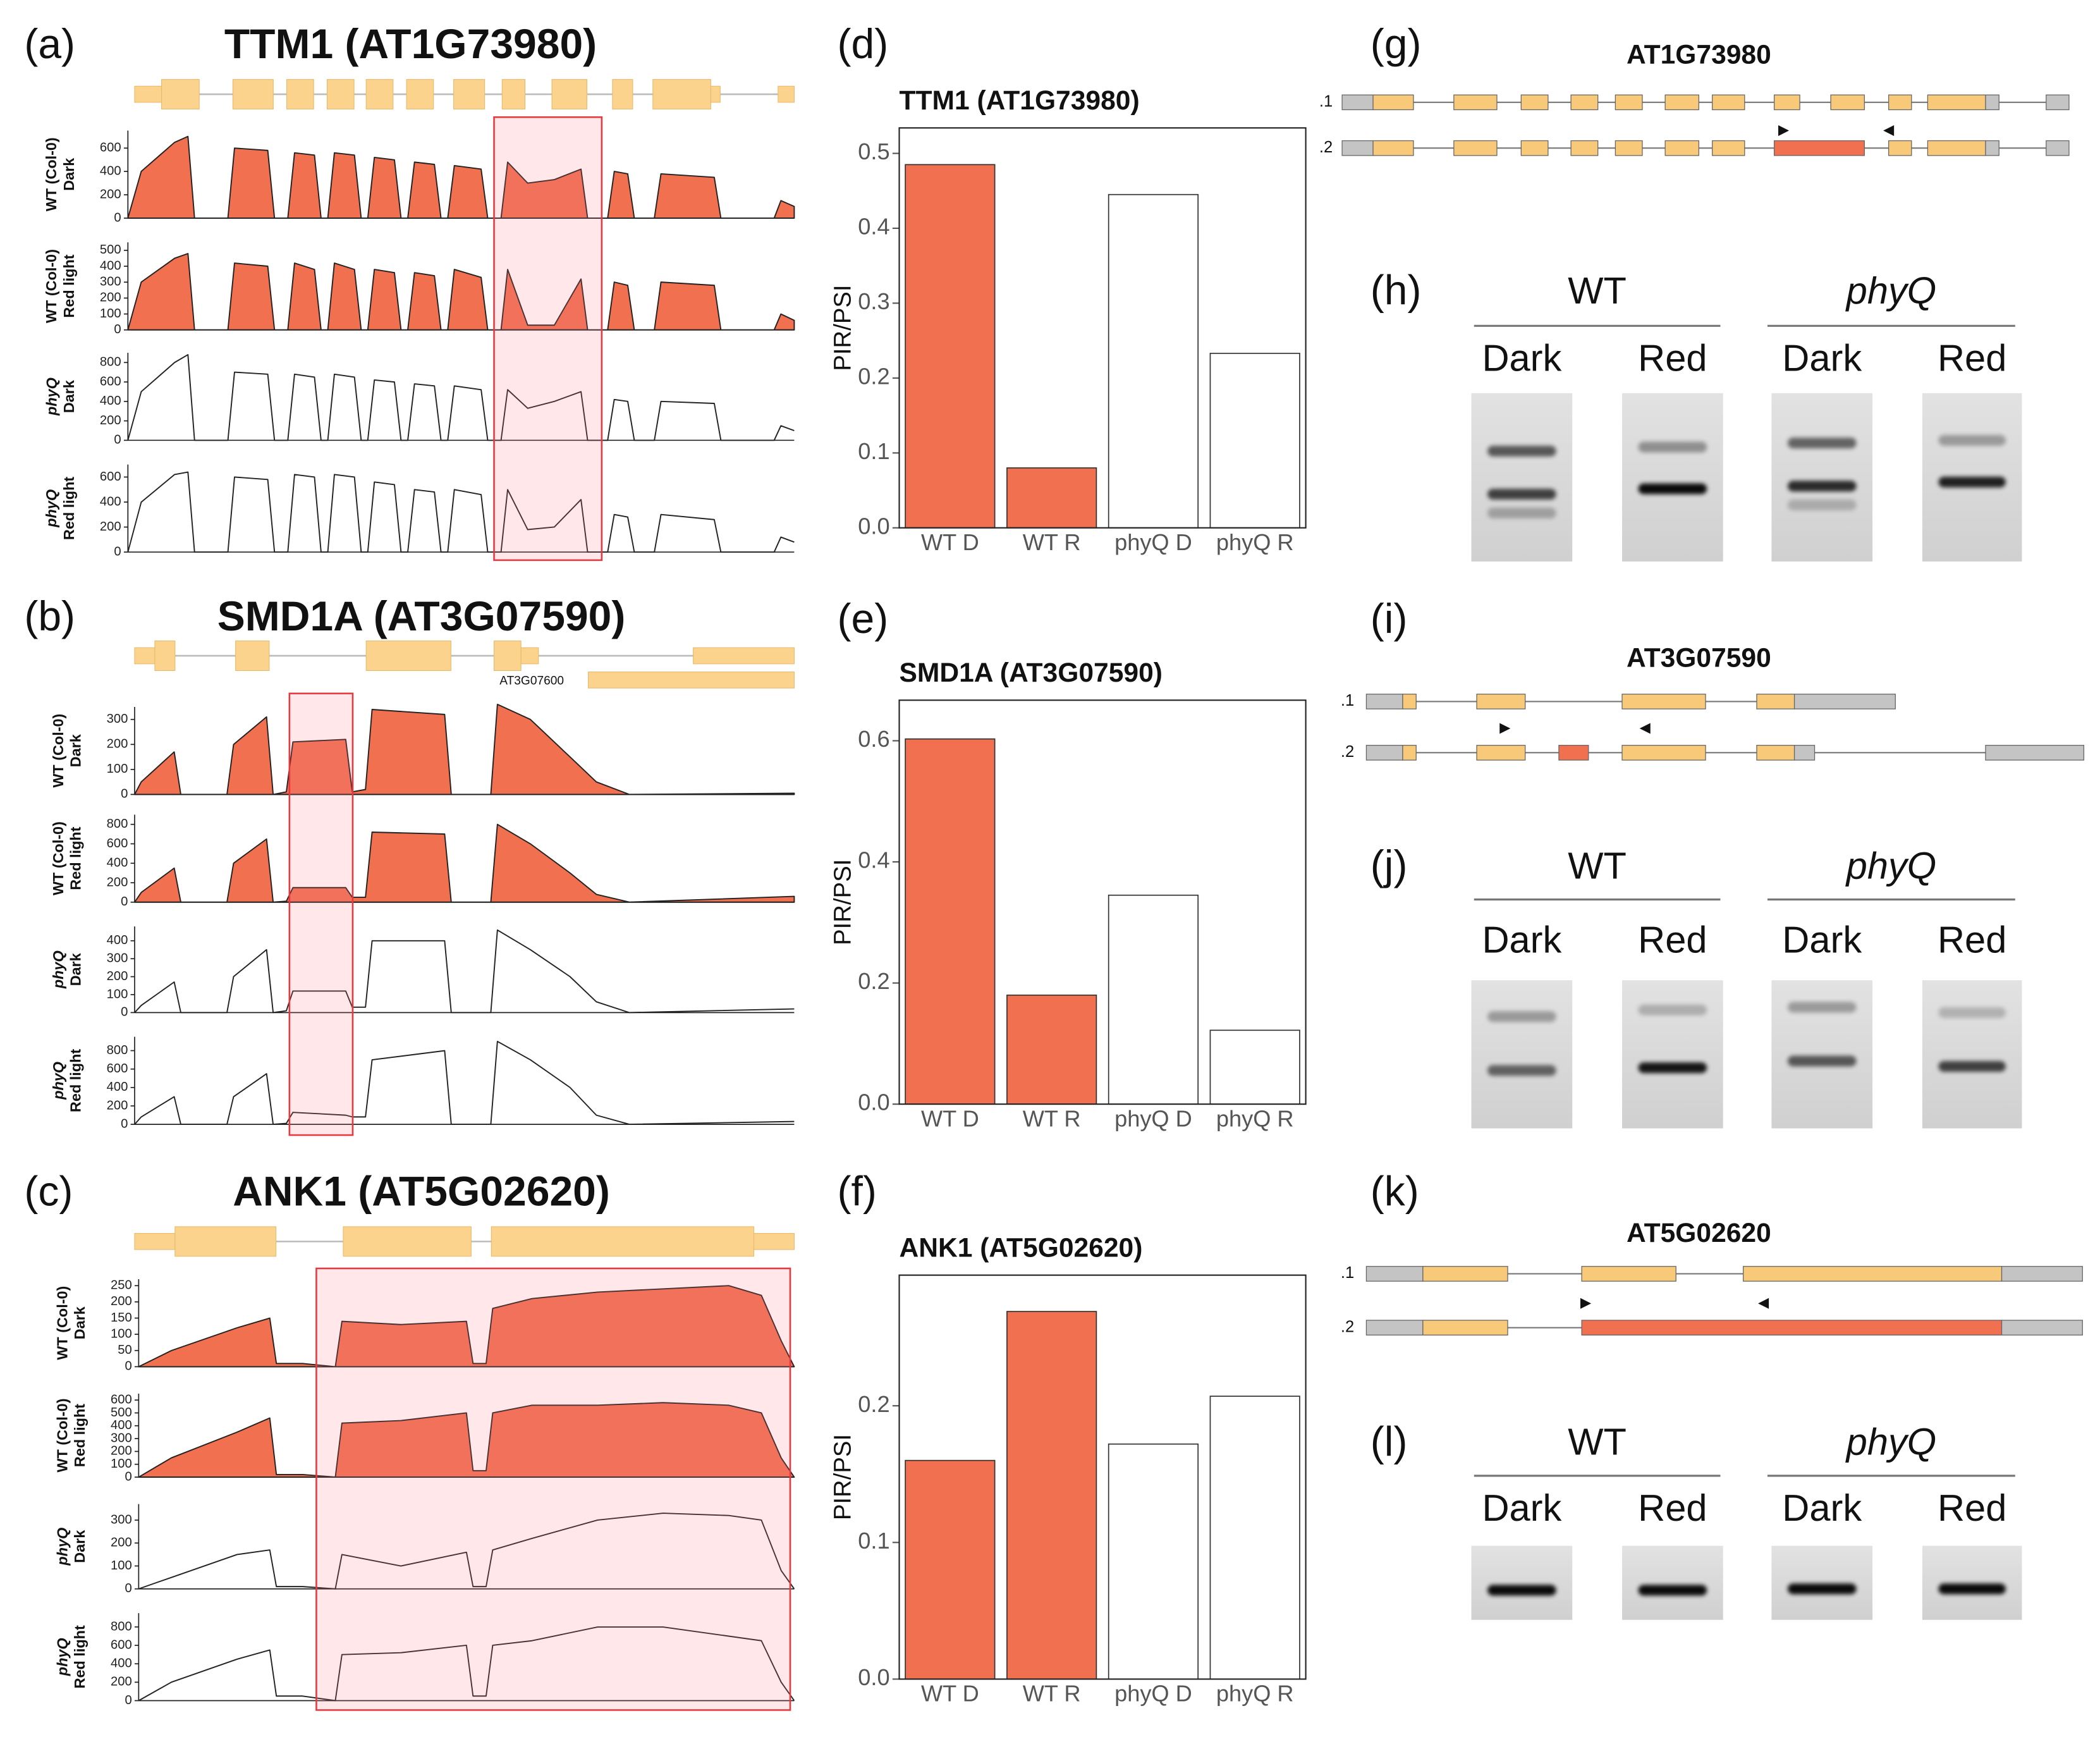 The image size is (2100, 1737). Describe the element at coordinates (1389, 865) in the screenshot. I see `panel-label: (j)` at that location.